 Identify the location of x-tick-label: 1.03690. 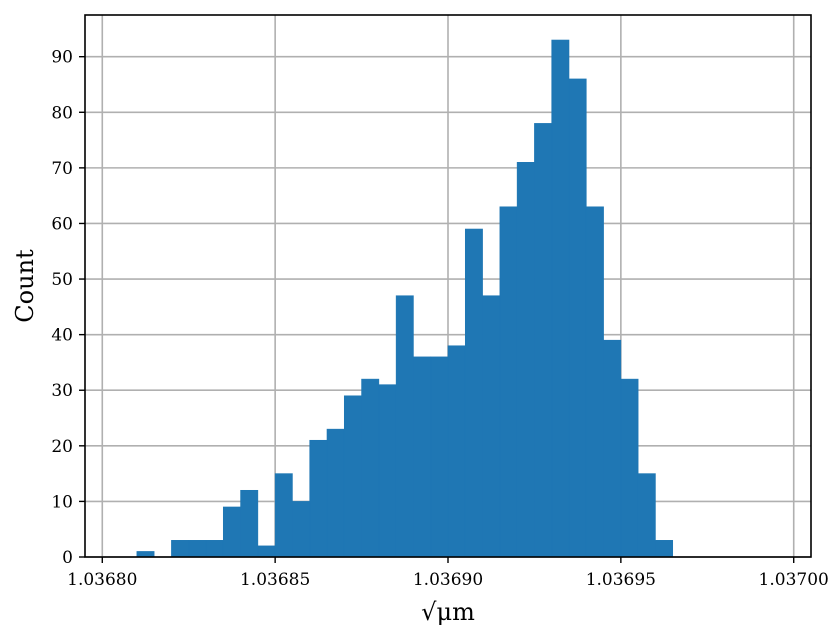
(448, 580).